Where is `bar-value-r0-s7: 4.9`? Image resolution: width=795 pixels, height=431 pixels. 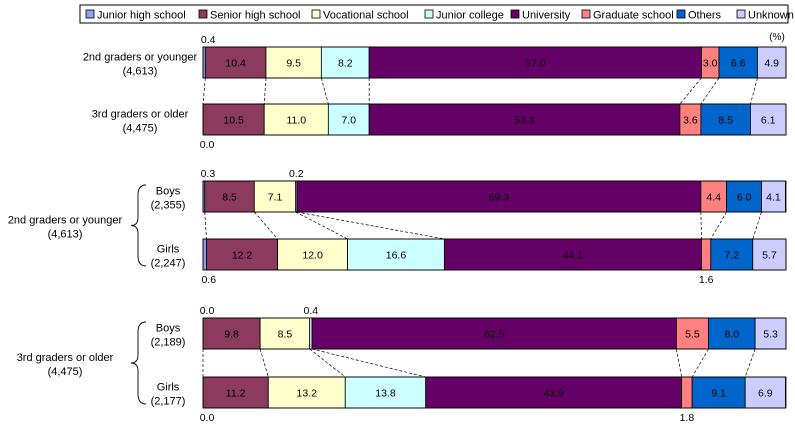 bar-value-r0-s7: 4.9 is located at coordinates (771, 64).